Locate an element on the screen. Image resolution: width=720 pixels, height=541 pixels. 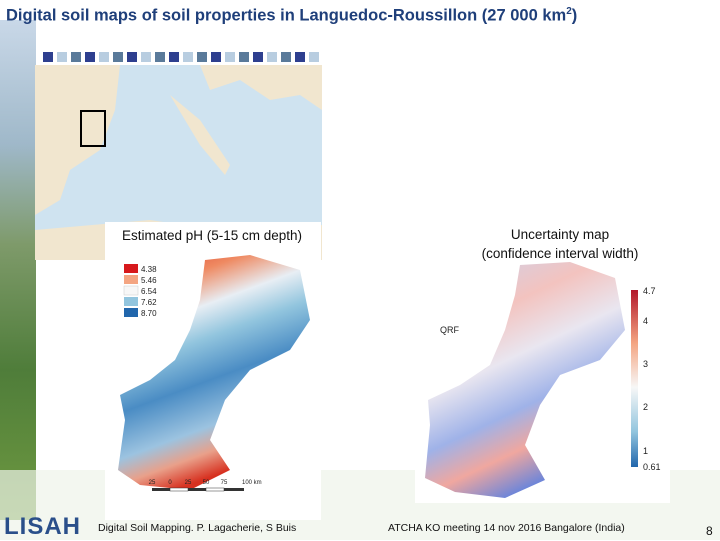
ph-map-label: Estimated pH (5-15 cm depth) is located at coordinates (212, 235).